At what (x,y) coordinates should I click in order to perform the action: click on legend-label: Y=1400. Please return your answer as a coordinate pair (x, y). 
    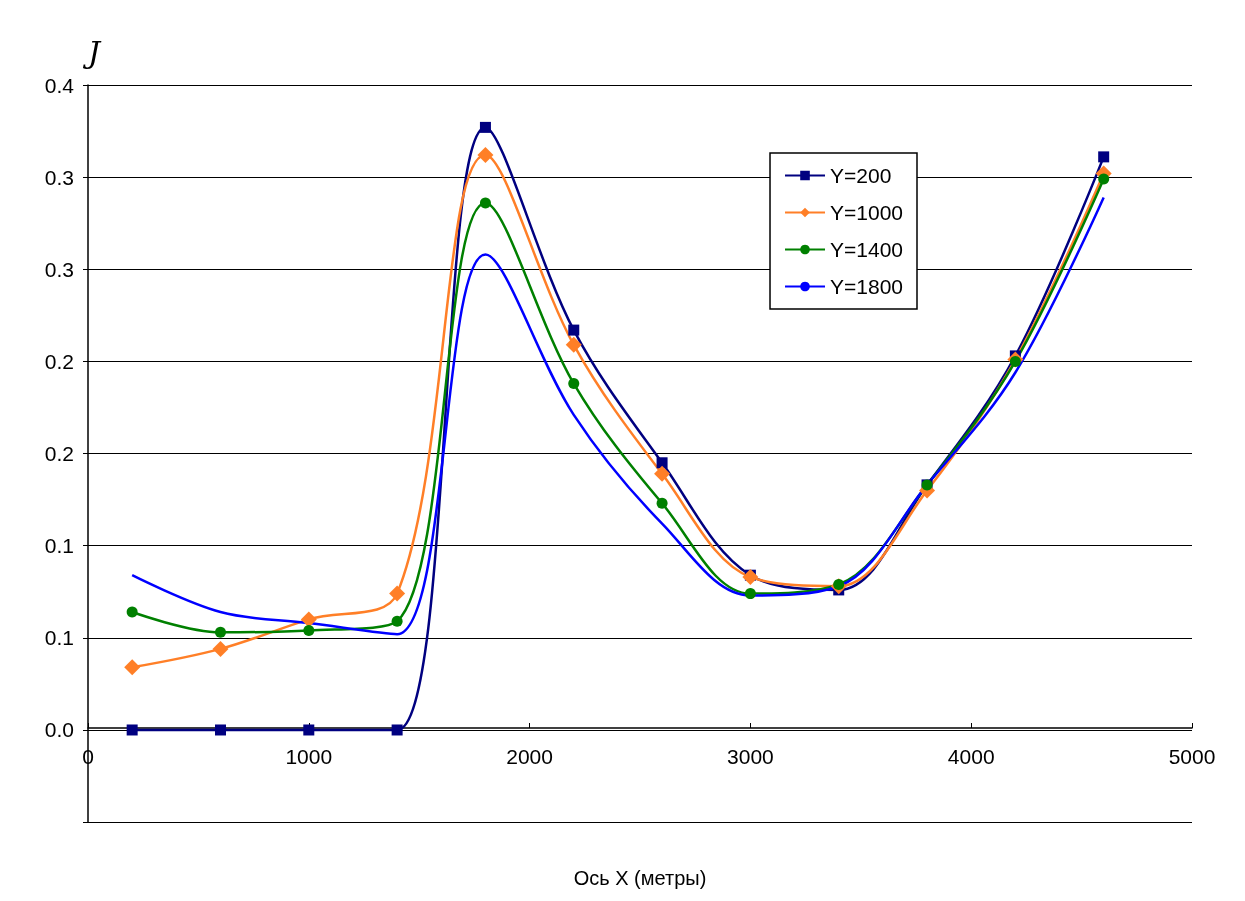
    Looking at the image, I should click on (867, 249).